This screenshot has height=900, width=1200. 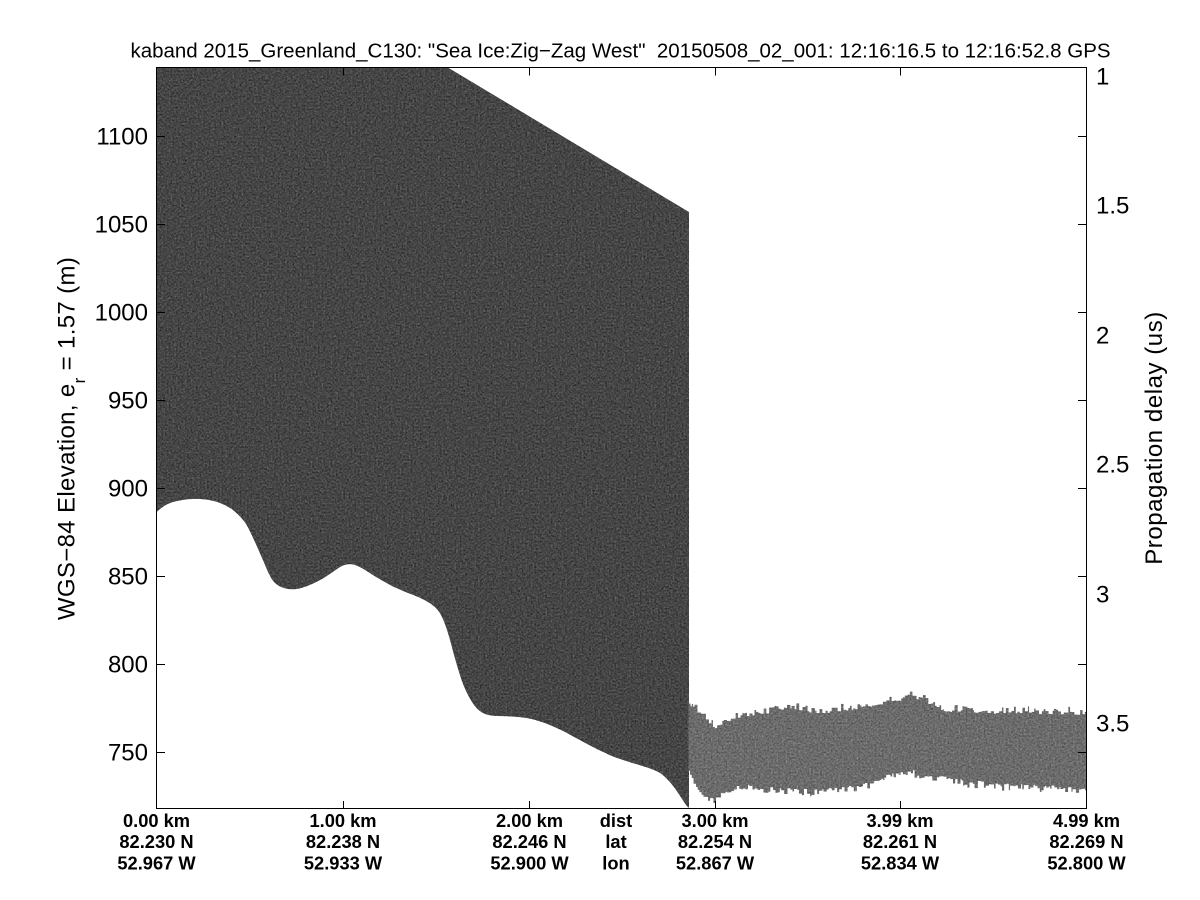 What do you see at coordinates (128, 665) in the screenshot?
I see `svg-text: 800` at bounding box center [128, 665].